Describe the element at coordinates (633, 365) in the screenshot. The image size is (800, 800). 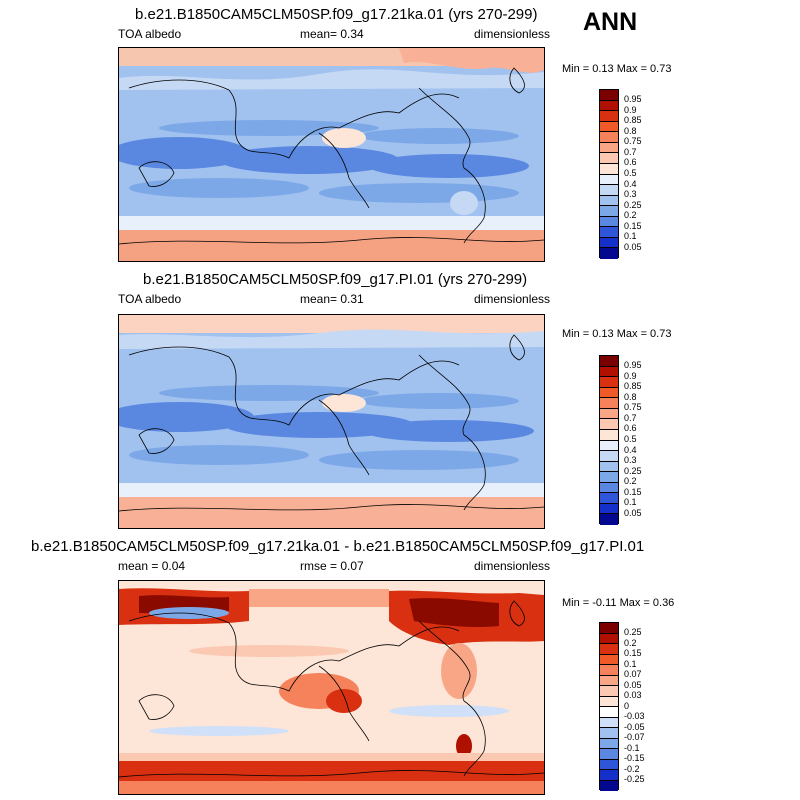
I see `colorbar-tick-label: 0.95` at that location.